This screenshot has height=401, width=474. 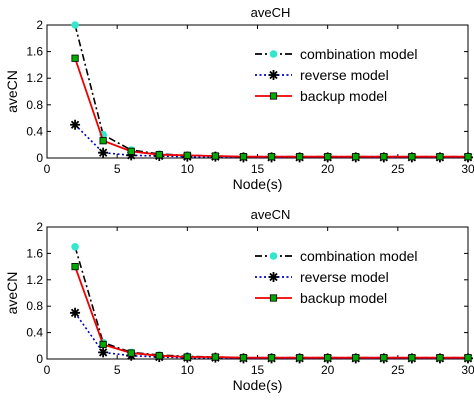 I want to click on chart-title: aveCN, so click(x=271, y=214).